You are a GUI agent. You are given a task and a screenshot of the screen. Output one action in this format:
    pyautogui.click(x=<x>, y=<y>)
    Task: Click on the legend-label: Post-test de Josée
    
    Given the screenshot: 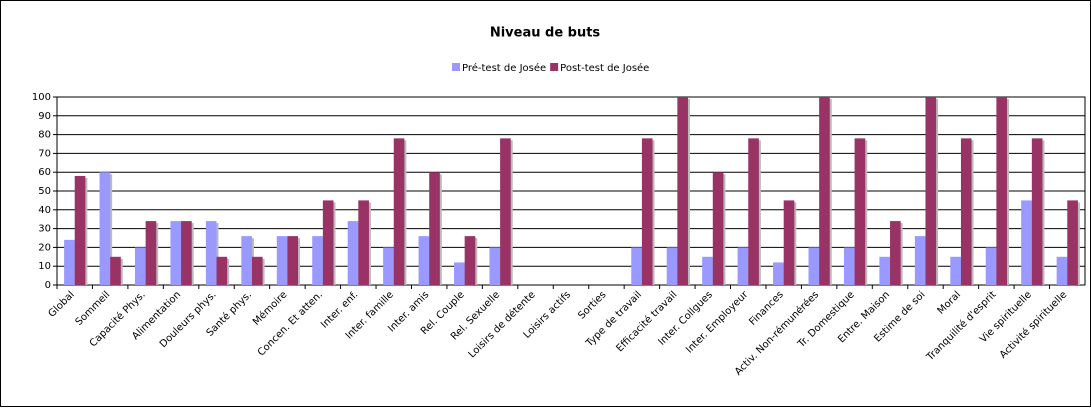 What is the action you would take?
    pyautogui.click(x=604, y=68)
    